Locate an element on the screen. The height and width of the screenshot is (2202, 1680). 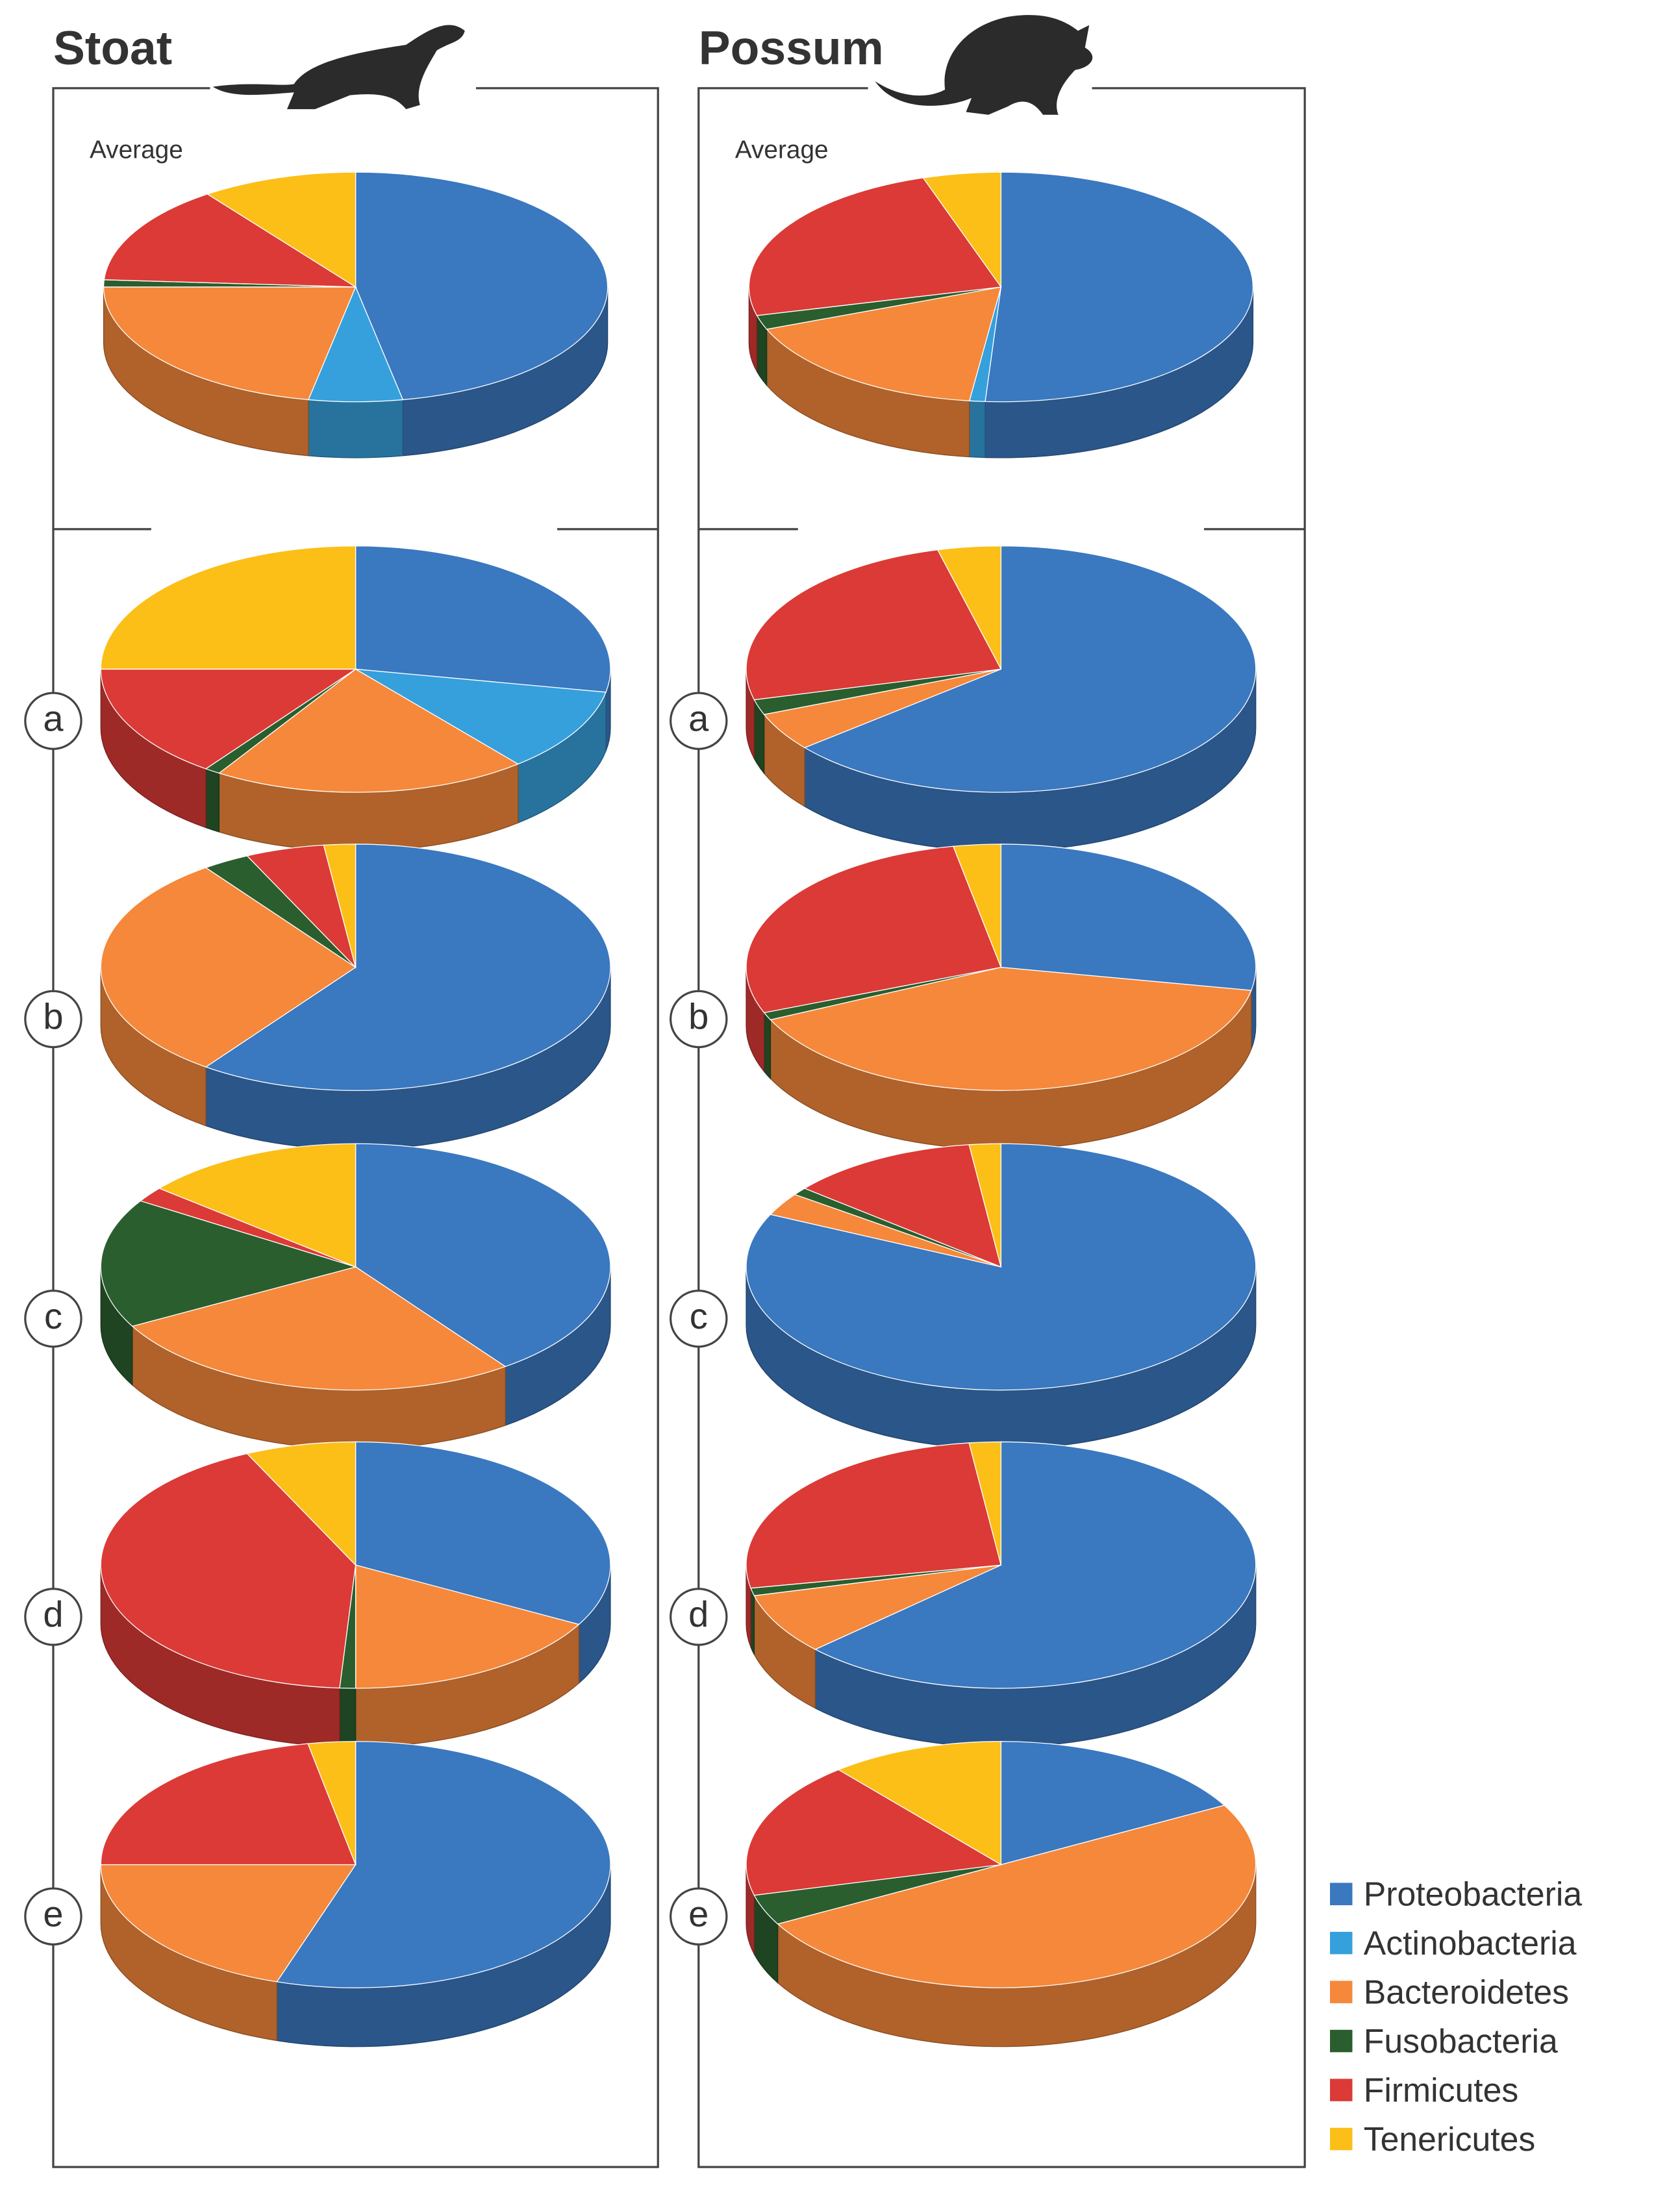
legend-label: Proteobacteria is located at coordinates (1474, 1894).